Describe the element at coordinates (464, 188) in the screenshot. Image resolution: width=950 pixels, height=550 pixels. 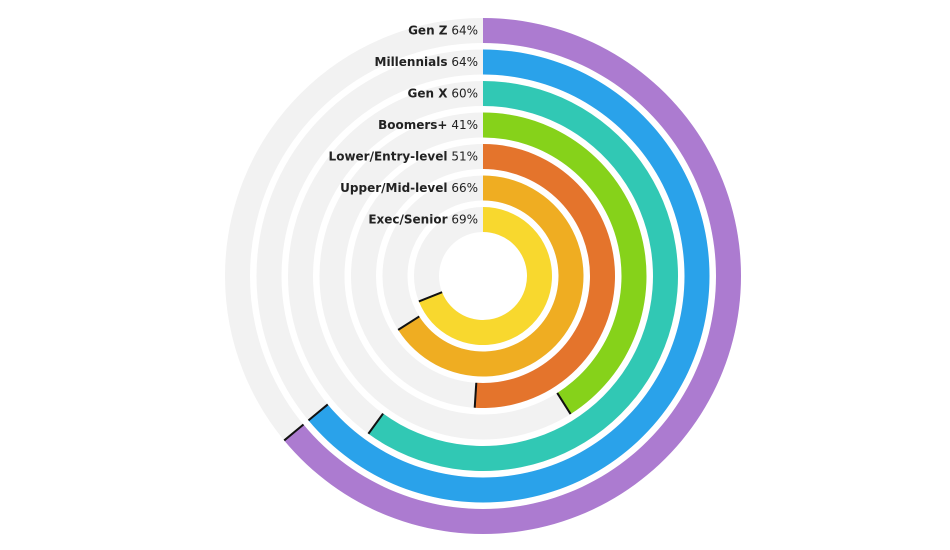
I see `value-label: 66%` at that location.